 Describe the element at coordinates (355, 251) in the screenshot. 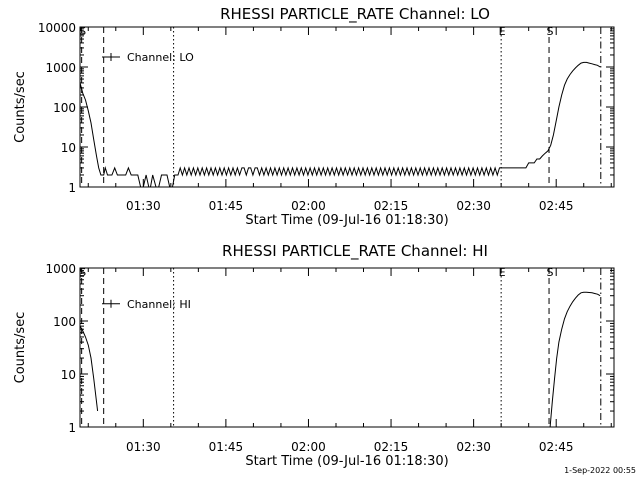

I see `chart-title: RHESSI PARTICLE_RATE Channel: HI` at that location.